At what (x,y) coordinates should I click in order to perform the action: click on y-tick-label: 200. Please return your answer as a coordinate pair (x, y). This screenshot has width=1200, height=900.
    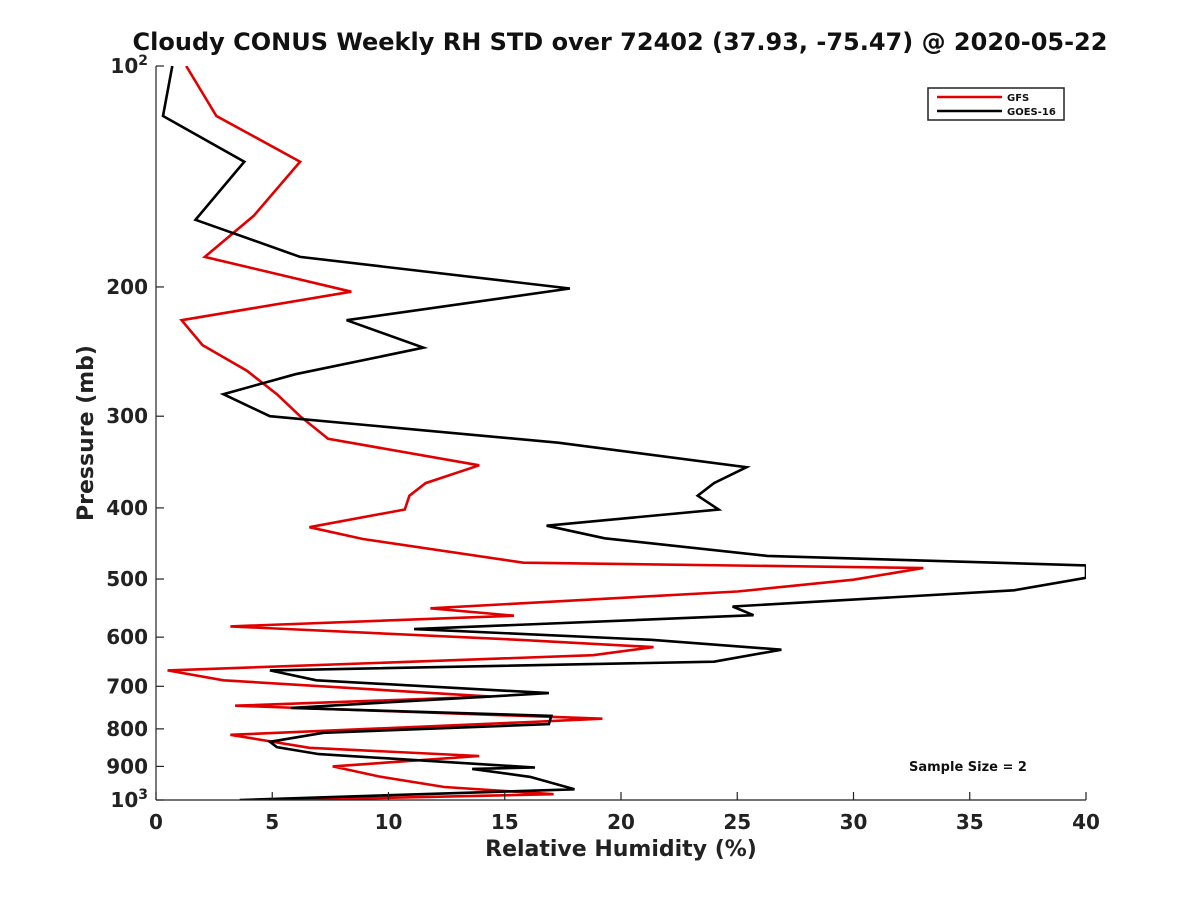
    Looking at the image, I should click on (127, 287).